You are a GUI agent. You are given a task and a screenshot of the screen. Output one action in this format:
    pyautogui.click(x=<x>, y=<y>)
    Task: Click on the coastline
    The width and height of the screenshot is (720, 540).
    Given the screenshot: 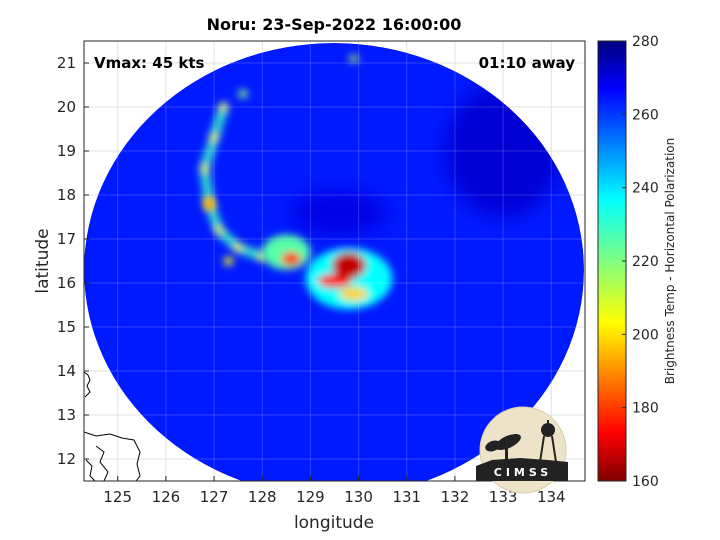 What is the action you would take?
    pyautogui.click(x=112, y=426)
    